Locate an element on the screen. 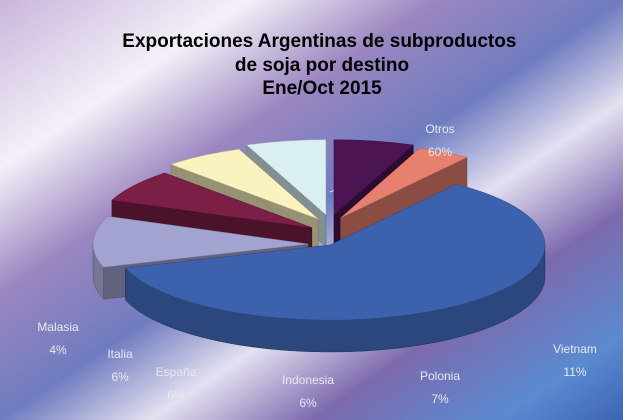  value-label: 11% is located at coordinates (574, 372).